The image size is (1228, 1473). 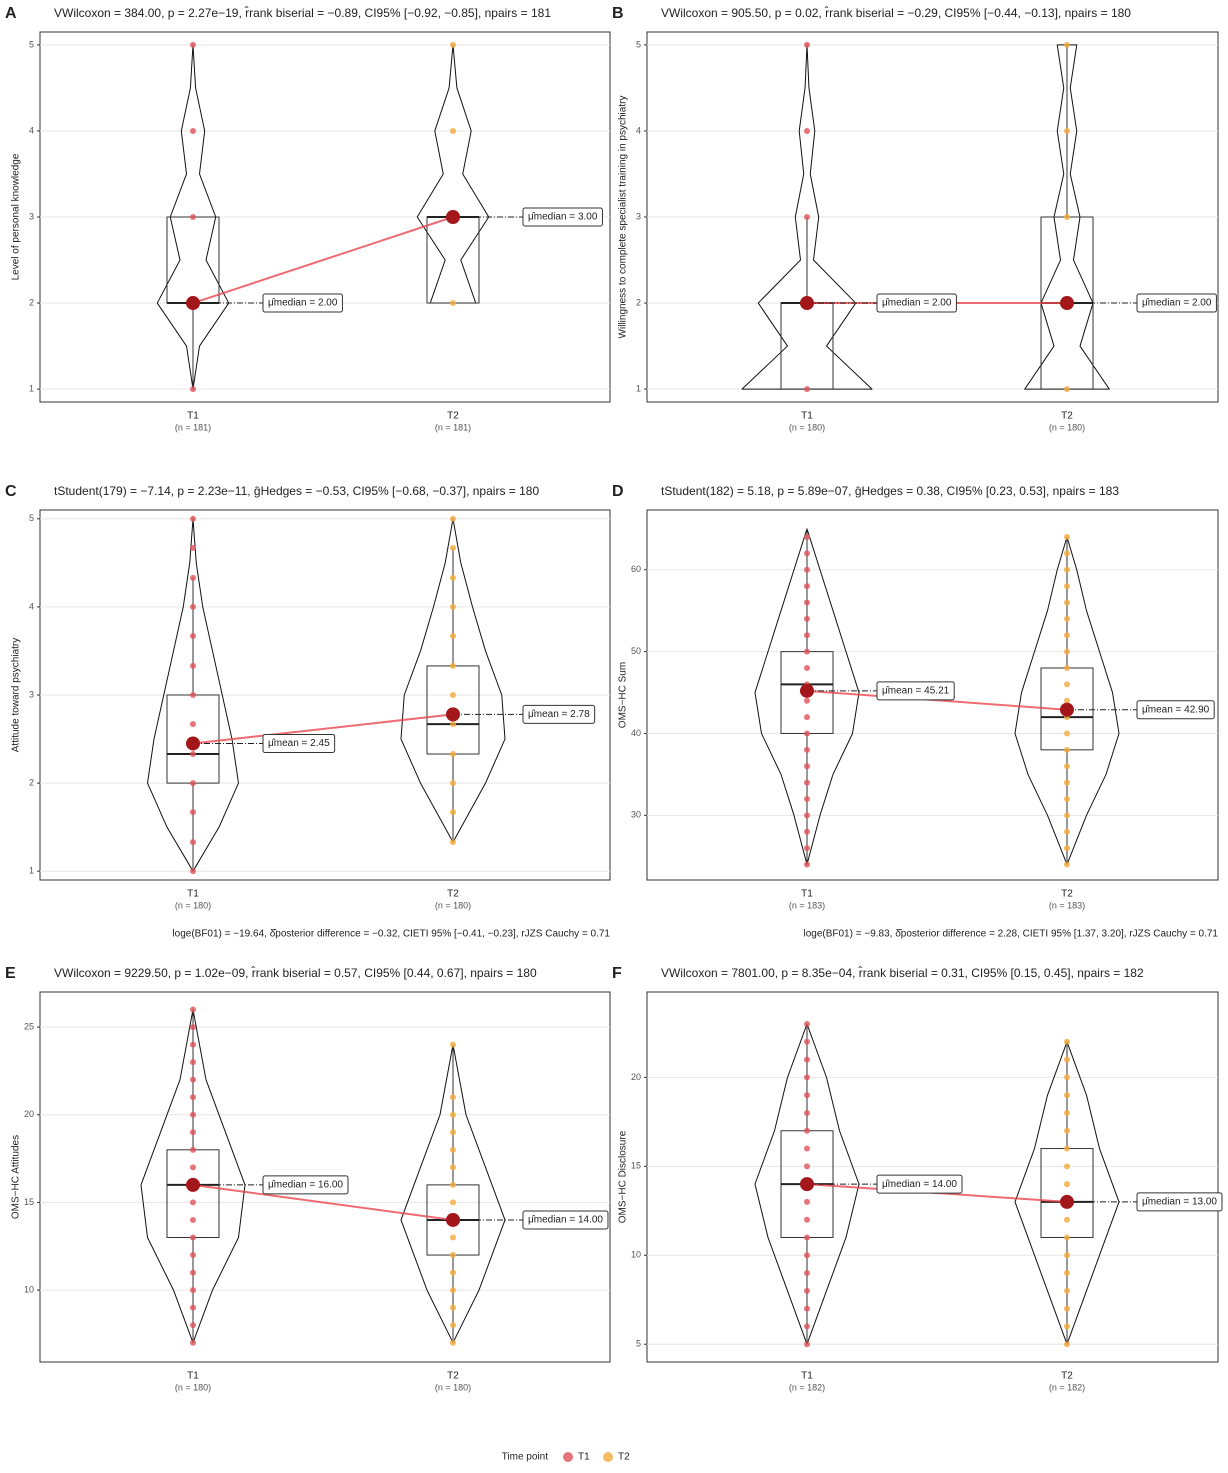 What do you see at coordinates (31, 130) in the screenshot?
I see `y-tick-label: 4` at bounding box center [31, 130].